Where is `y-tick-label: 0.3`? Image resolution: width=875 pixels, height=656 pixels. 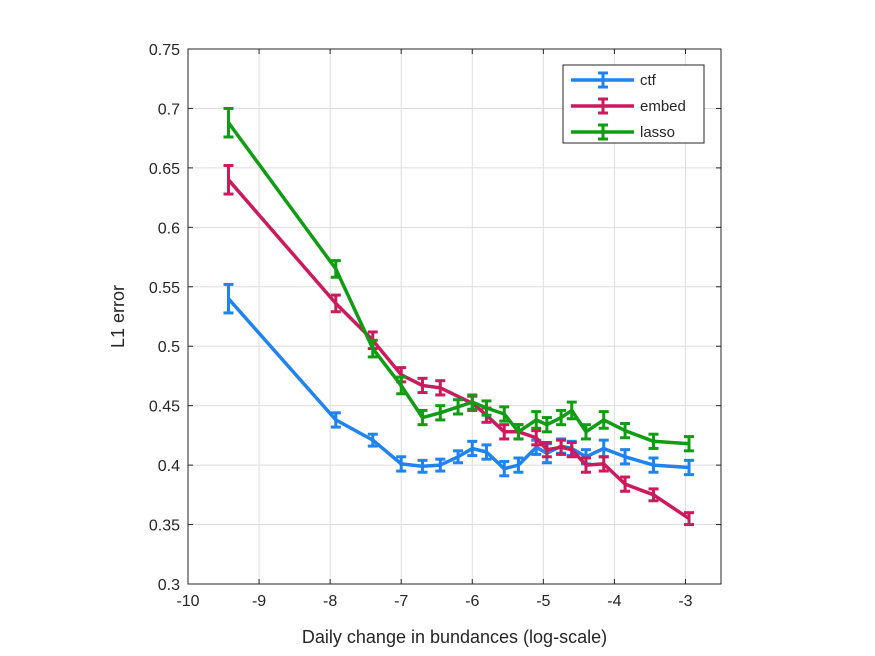
y-tick-label: 0.3 is located at coordinates (169, 585).